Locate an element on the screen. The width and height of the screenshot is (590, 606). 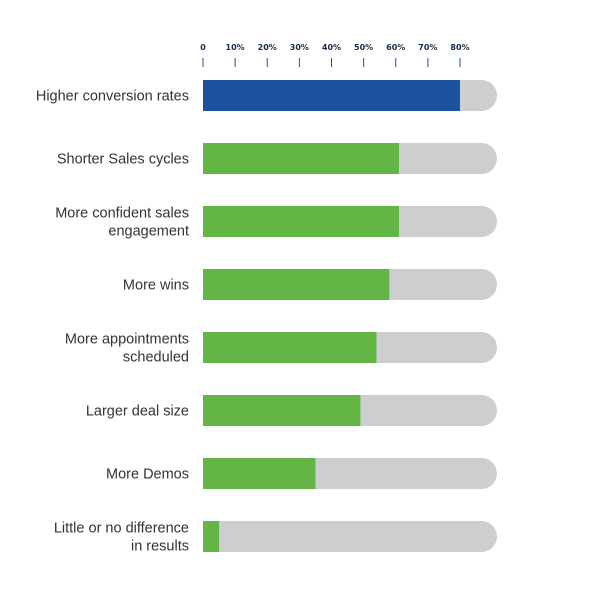
category-label: Higher conversion rates is located at coordinates (112, 97).